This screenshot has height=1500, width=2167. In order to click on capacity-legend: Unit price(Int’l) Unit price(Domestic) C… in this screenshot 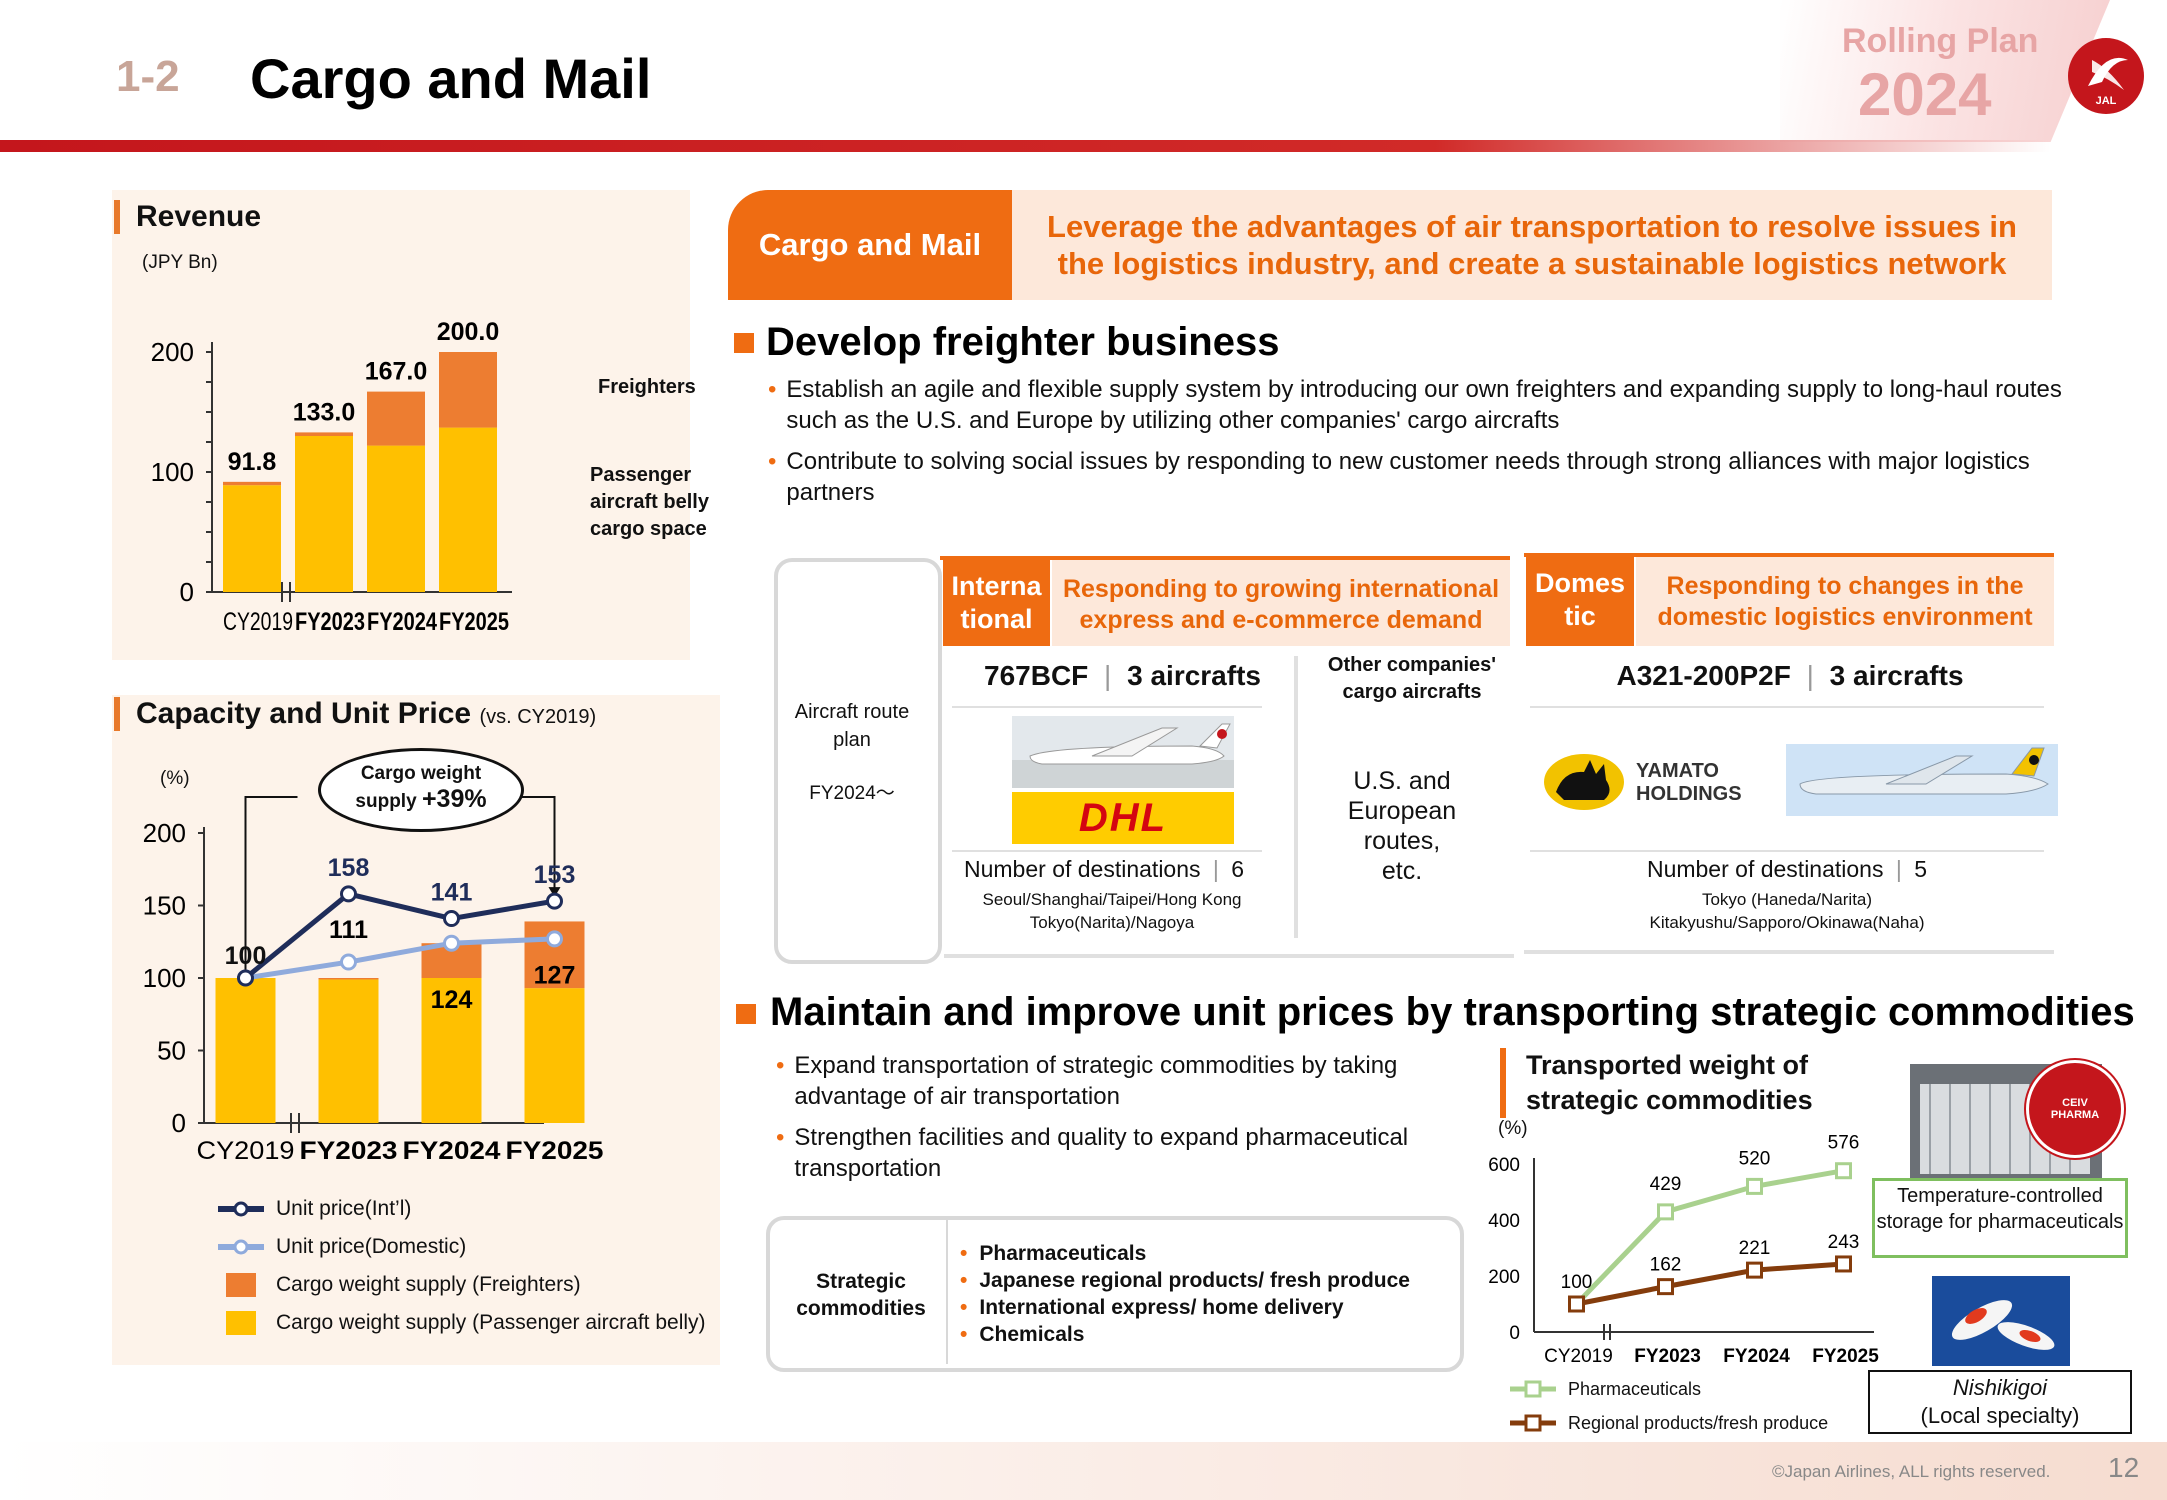, I will do `click(476, 1266)`.